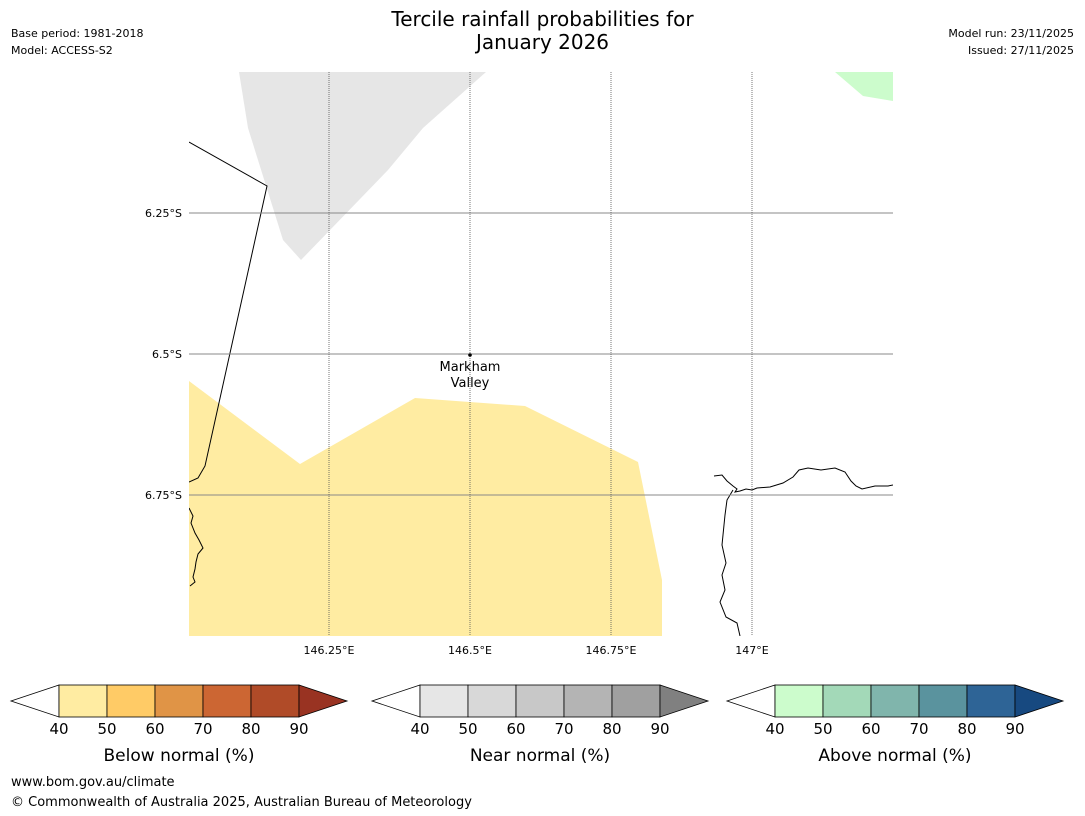  I want to click on colorbar-label: Near normal (%), so click(540, 756).